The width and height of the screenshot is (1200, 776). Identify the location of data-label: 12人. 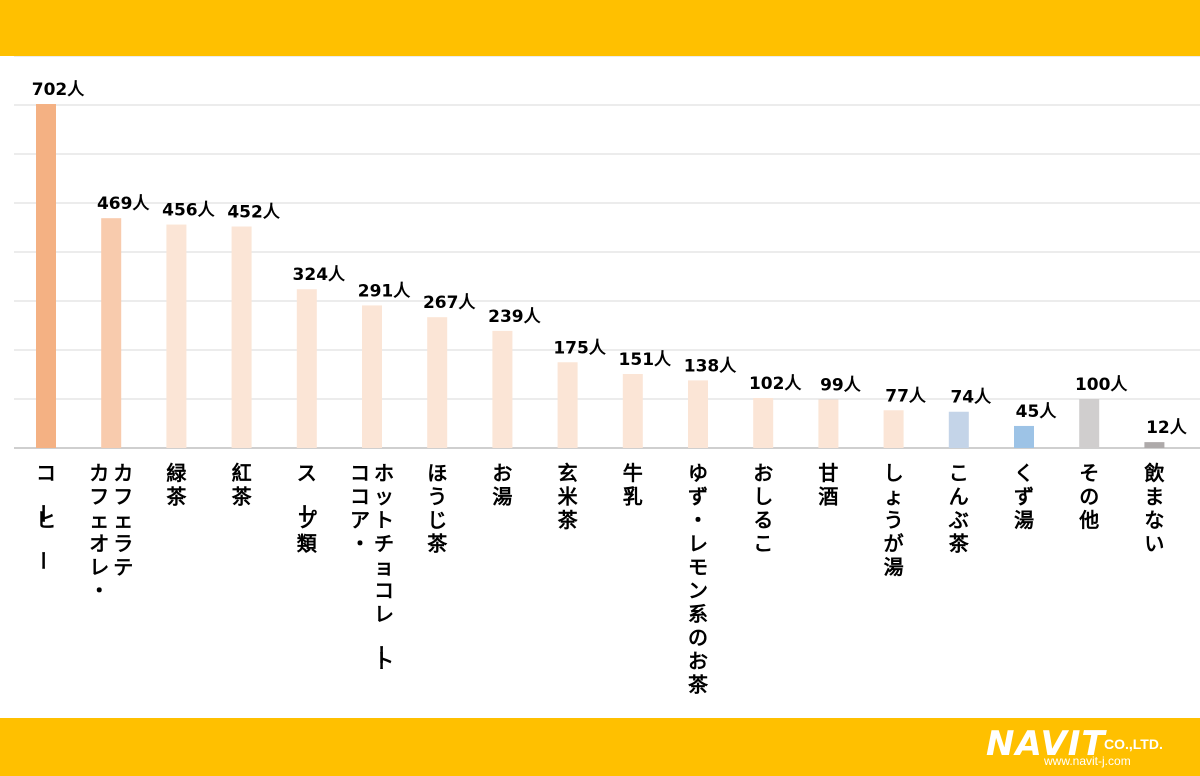
(1167, 428).